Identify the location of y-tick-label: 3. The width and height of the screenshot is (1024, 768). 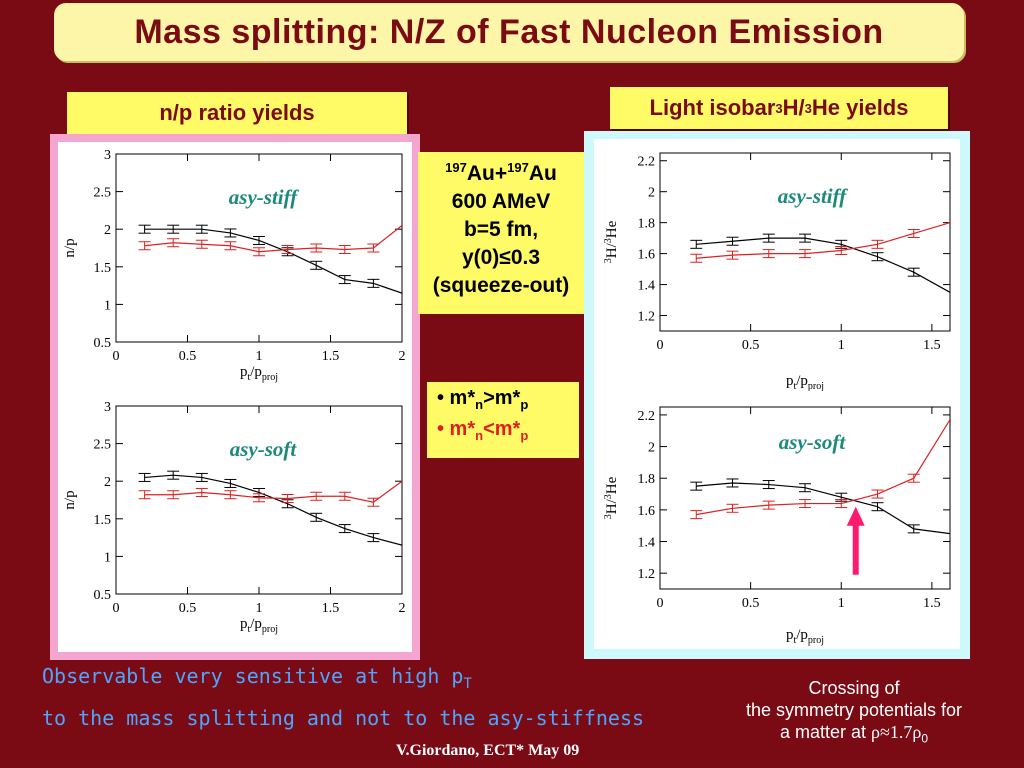
(107, 407).